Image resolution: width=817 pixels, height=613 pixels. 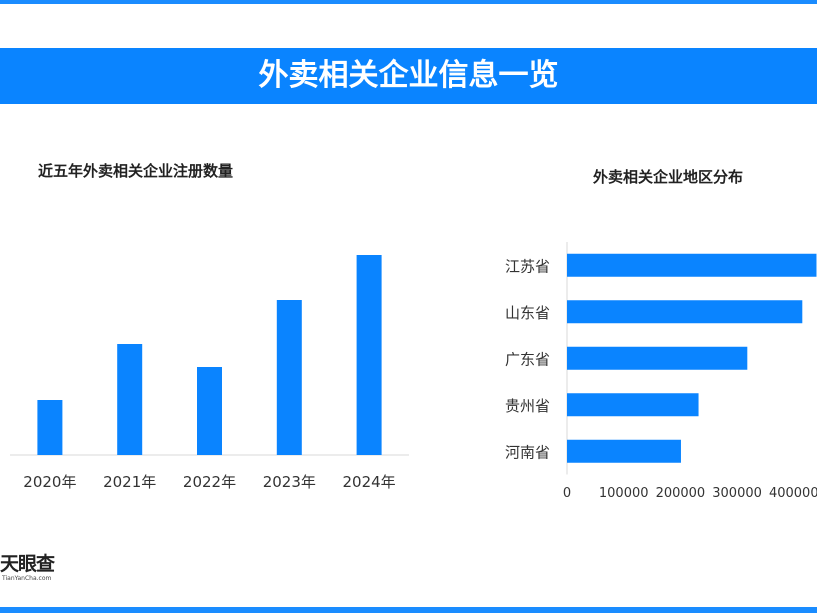 What do you see at coordinates (668, 177) in the screenshot?
I see `chart-title-regions: 外卖相关企业地区分布` at bounding box center [668, 177].